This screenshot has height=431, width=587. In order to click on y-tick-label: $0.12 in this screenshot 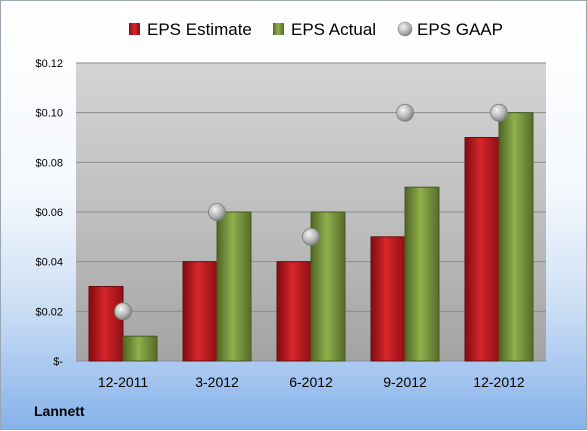, I will do `click(49, 64)`.